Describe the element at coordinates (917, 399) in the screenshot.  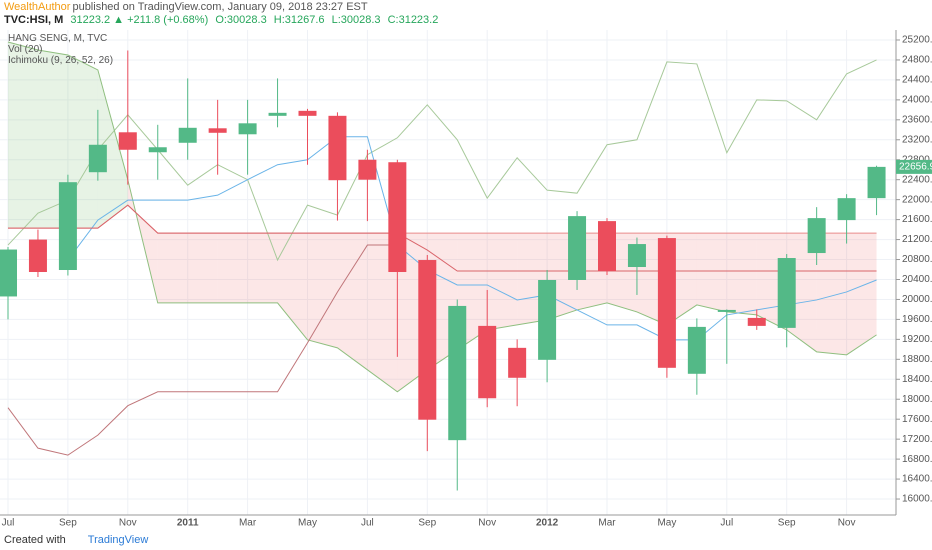
I see `y-tick-label: 18000.0` at that location.